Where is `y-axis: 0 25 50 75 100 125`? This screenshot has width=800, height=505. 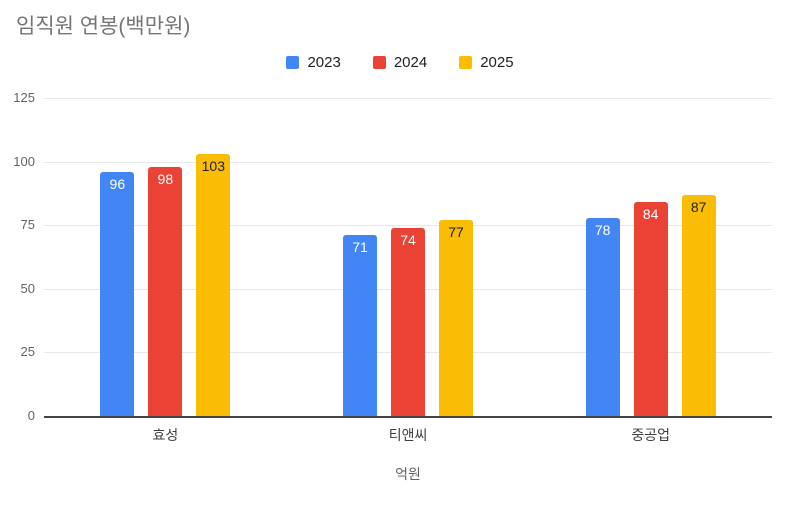 y-axis: 0 25 50 75 100 125 is located at coordinates (22, 257).